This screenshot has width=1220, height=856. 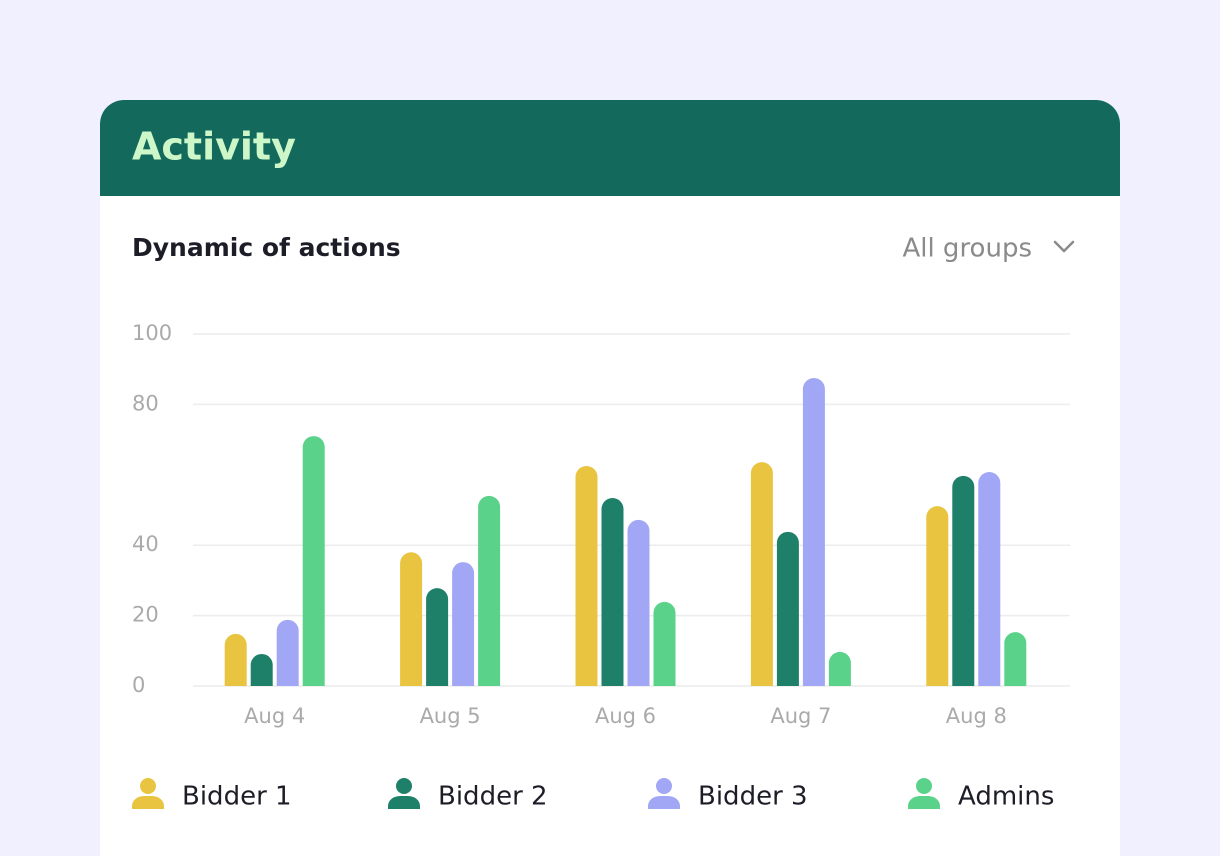 What do you see at coordinates (450, 716) in the screenshot?
I see `x-tick-label: Aug 5` at bounding box center [450, 716].